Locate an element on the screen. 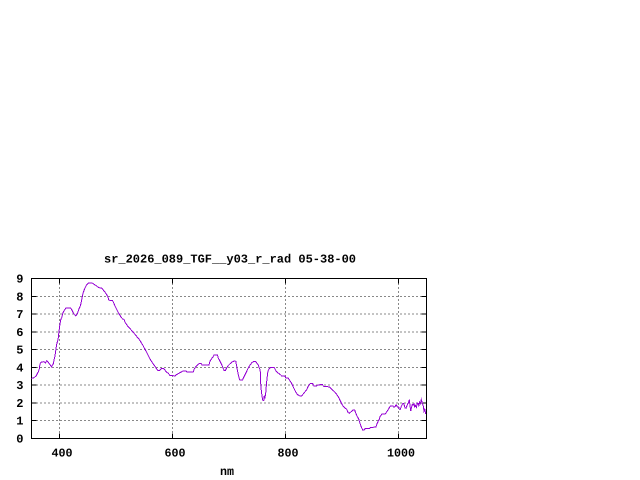 This screenshot has height=480, width=640. svg-text: 7 is located at coordinates (19, 315).